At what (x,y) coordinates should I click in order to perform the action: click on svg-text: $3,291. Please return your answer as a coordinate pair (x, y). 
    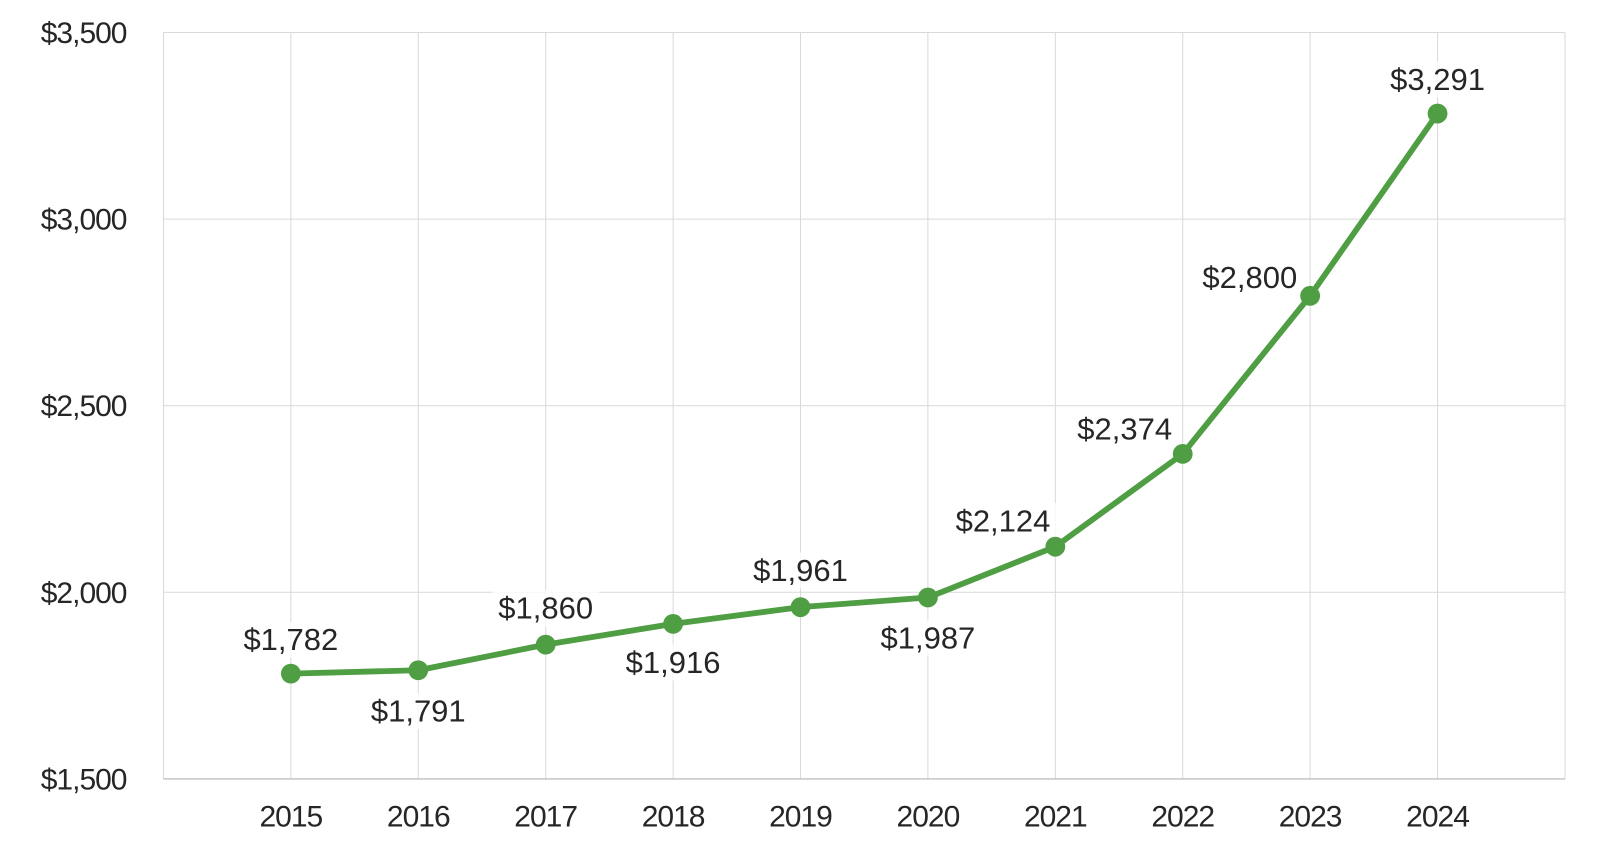
    Looking at the image, I should click on (1437, 79).